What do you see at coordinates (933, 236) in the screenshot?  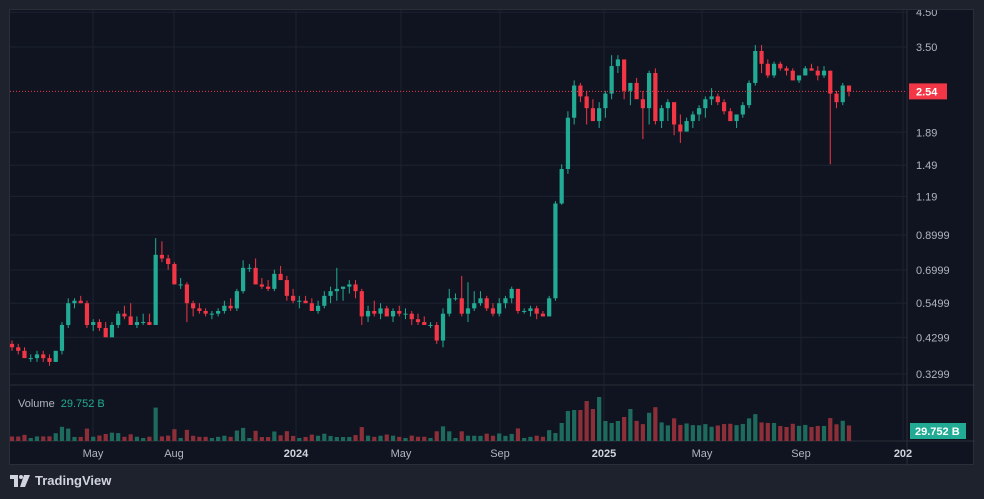 I see `price-axis-label: 0.8999` at bounding box center [933, 236].